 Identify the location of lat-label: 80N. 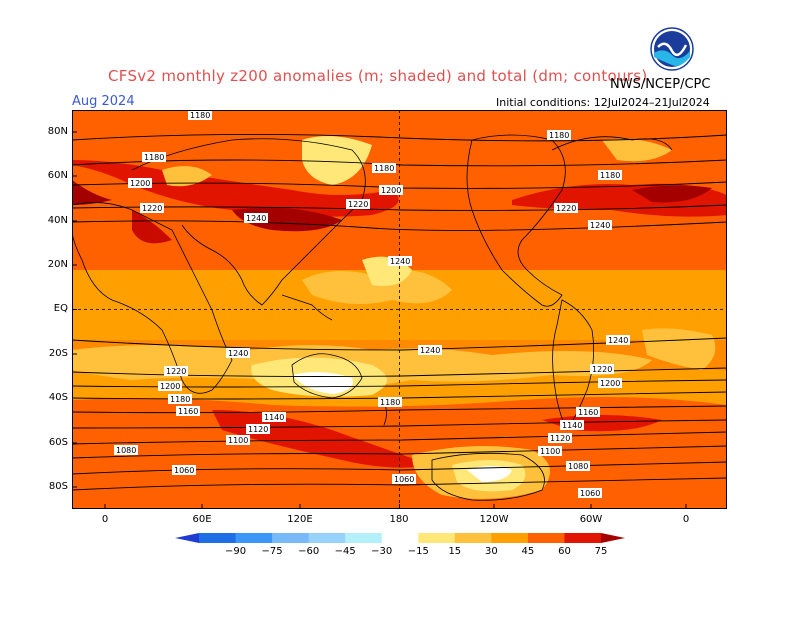
(57, 131).